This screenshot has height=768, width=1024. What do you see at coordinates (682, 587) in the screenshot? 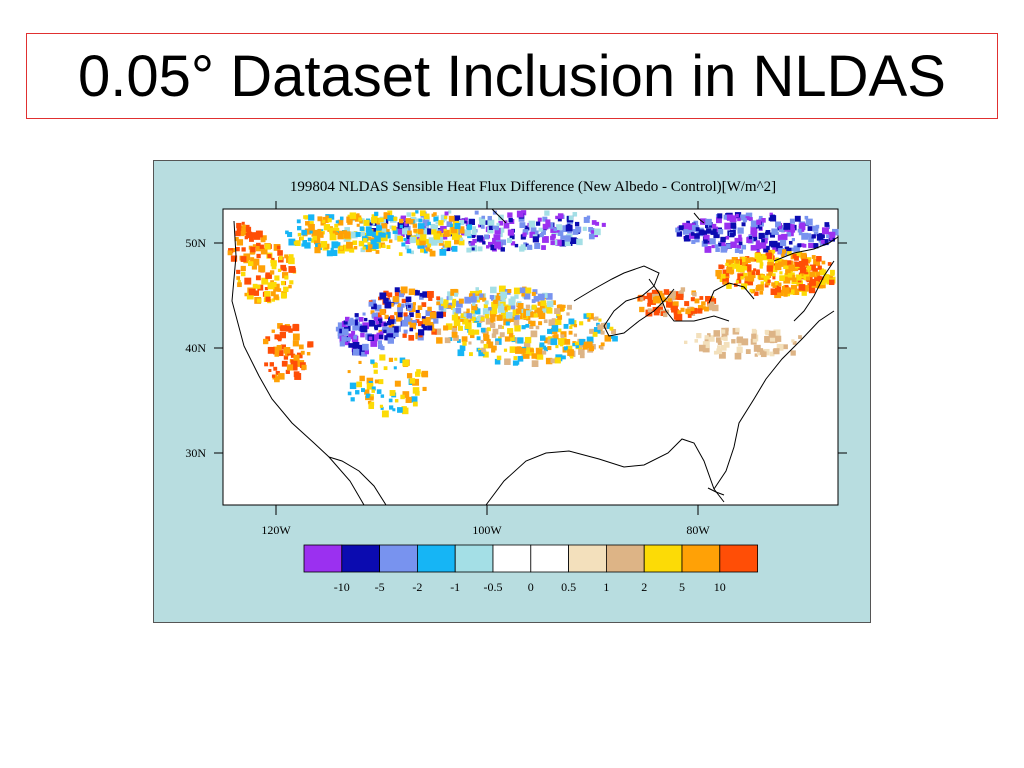
I see `legend-label: 5` at bounding box center [682, 587].